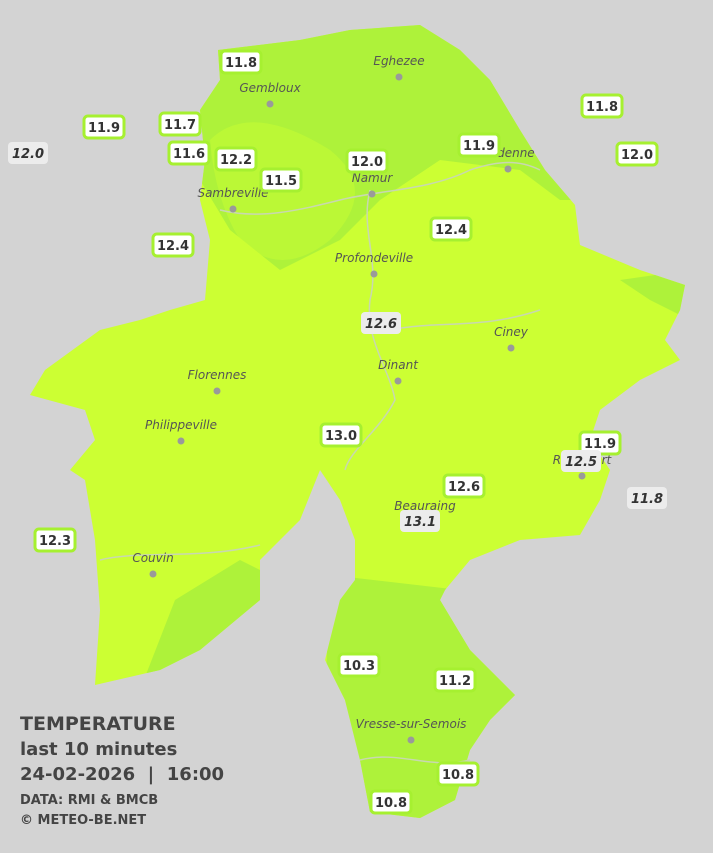 This screenshot has height=853, width=713. What do you see at coordinates (83, 820) in the screenshot?
I see `legend-credit: © METEO-BE.NET` at bounding box center [83, 820].